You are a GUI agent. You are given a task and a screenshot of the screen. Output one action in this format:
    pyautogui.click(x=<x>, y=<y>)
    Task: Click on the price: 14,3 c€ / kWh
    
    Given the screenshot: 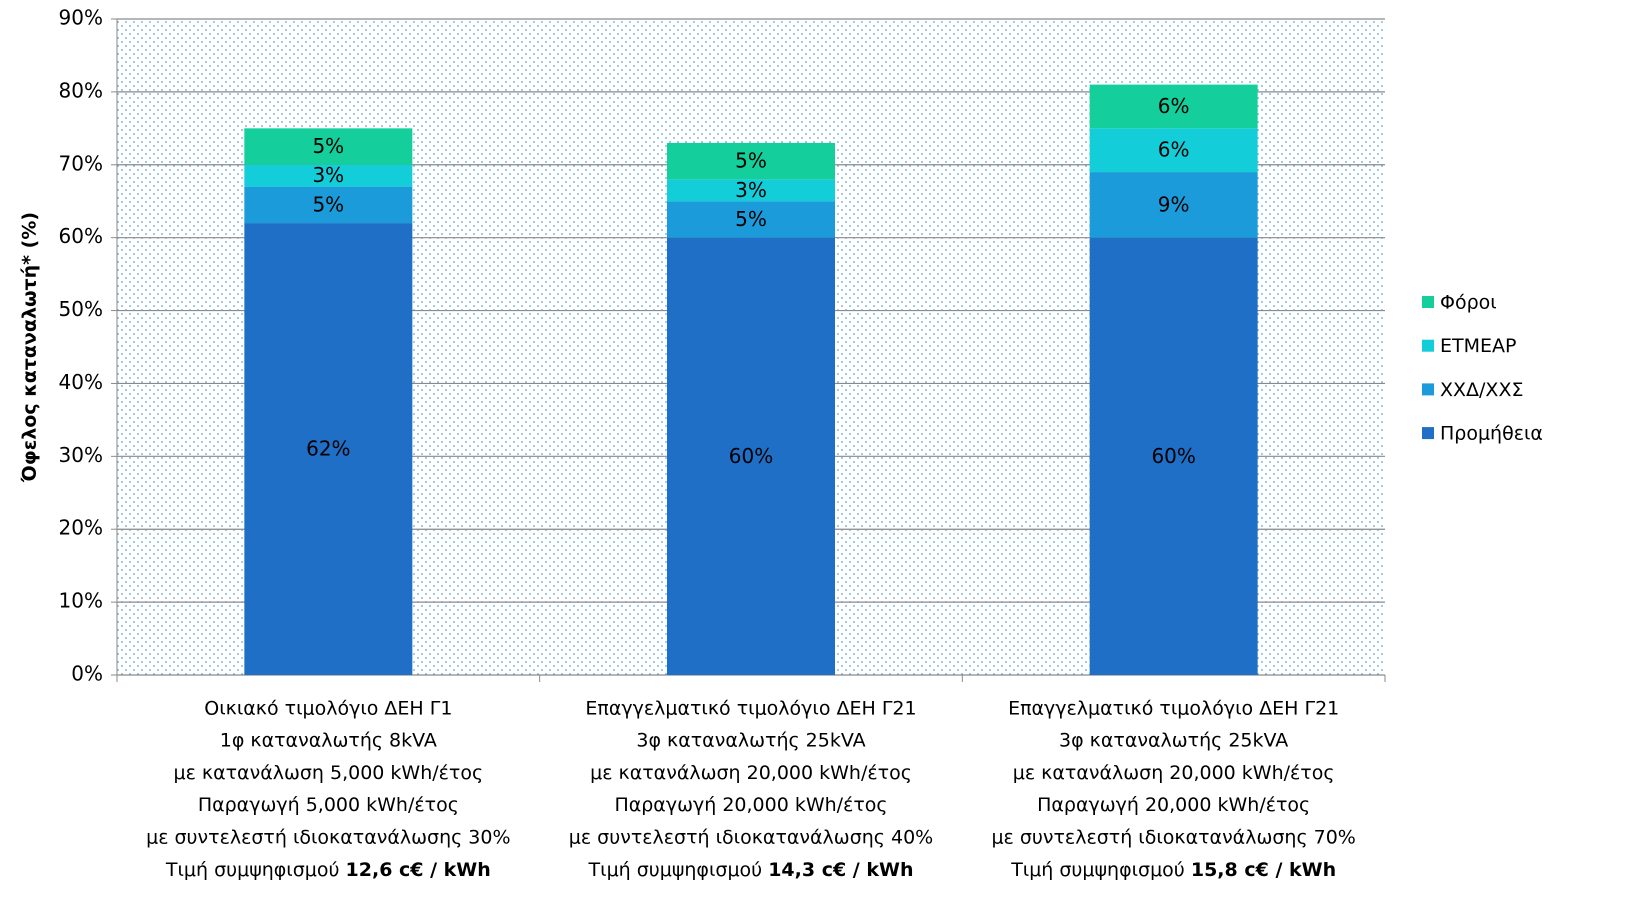 What is the action you would take?
    pyautogui.click(x=840, y=870)
    